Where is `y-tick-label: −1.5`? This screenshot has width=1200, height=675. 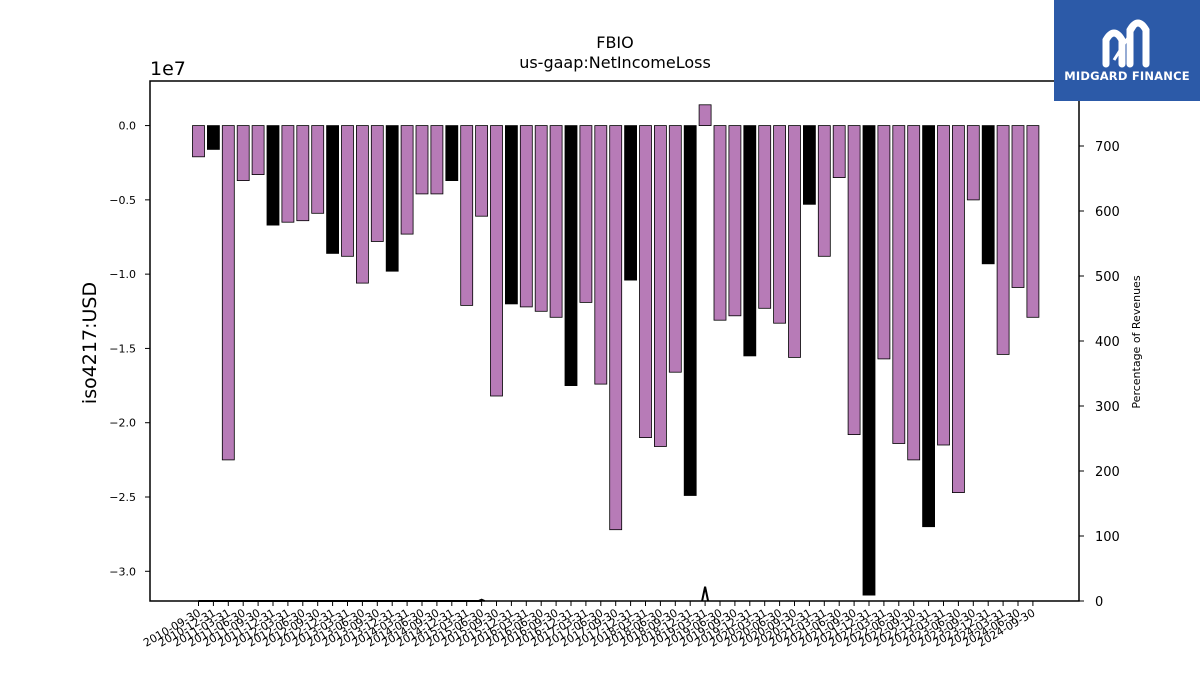
y-tick-label: −1.5 is located at coordinates (122, 348).